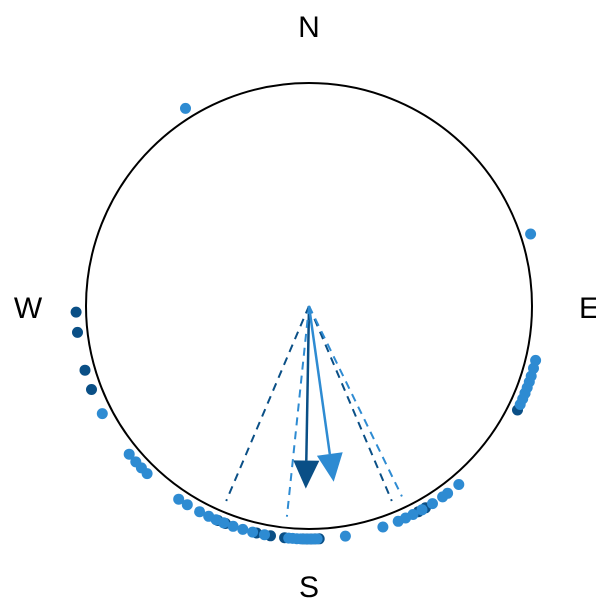  Describe the element at coordinates (28, 308) in the screenshot. I see `west-label: W` at that location.